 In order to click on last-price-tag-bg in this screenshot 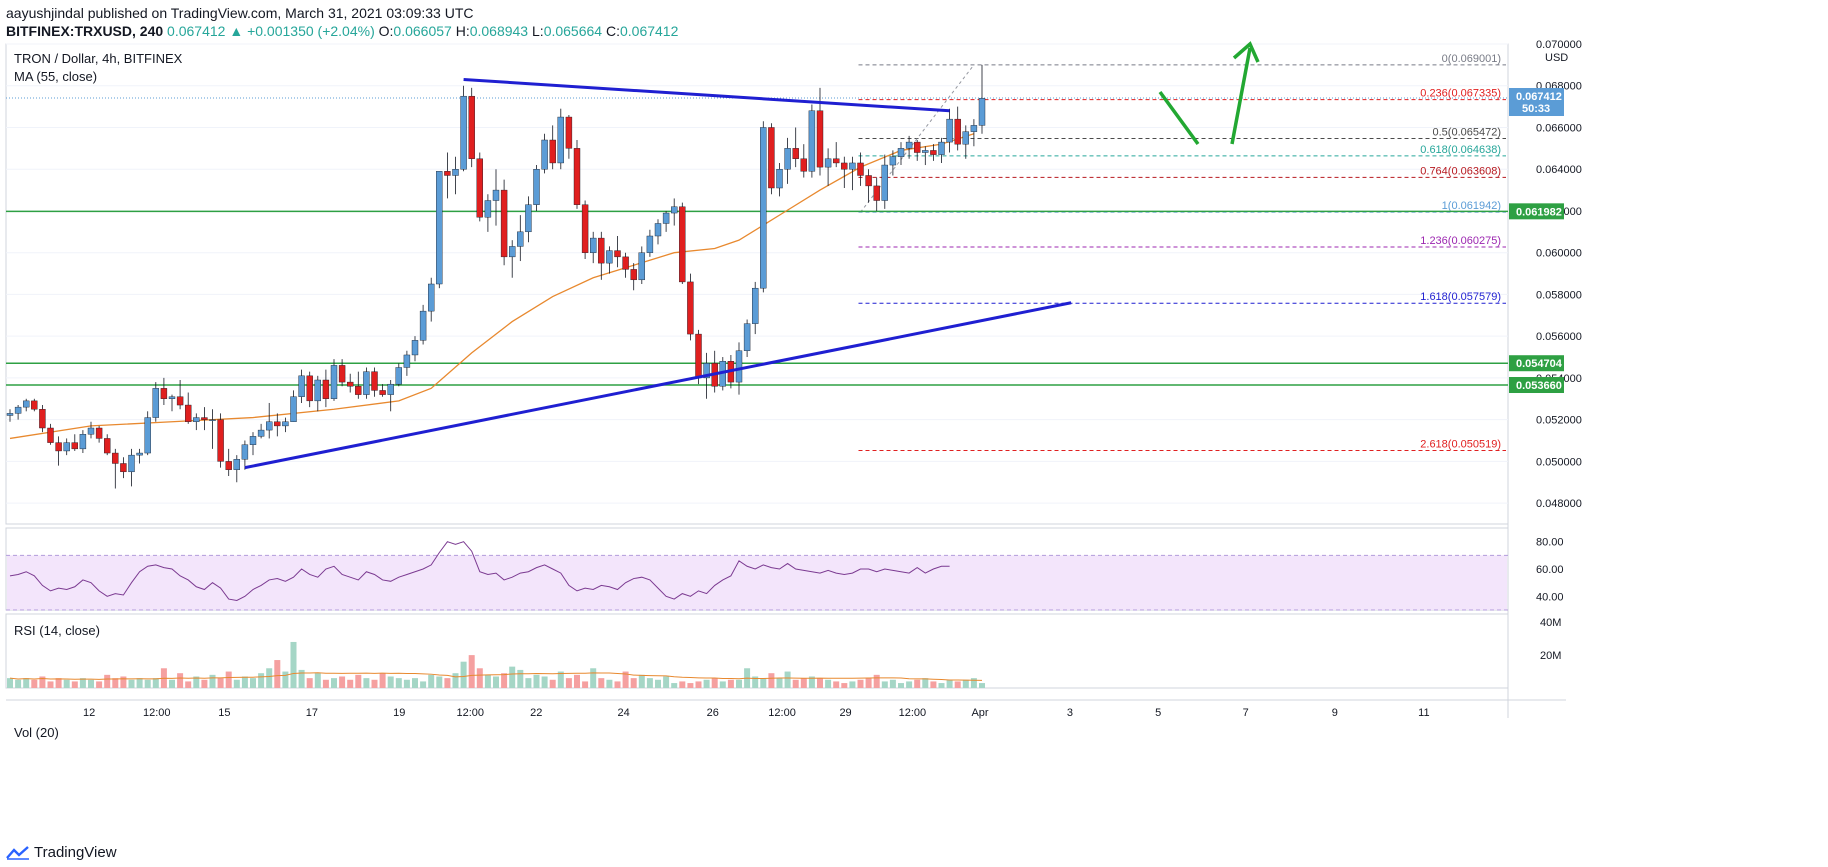, I will do `click(1536, 102)`.